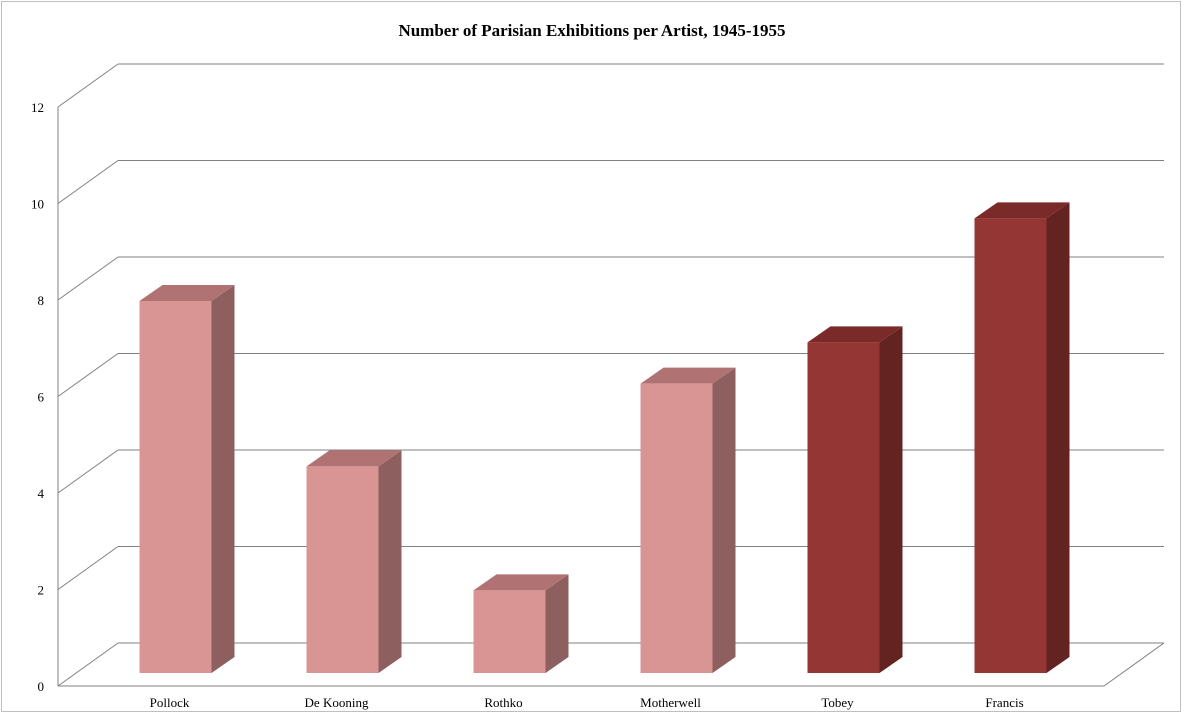 The image size is (1184, 715). I want to click on y-tick-label: 2, so click(41, 590).